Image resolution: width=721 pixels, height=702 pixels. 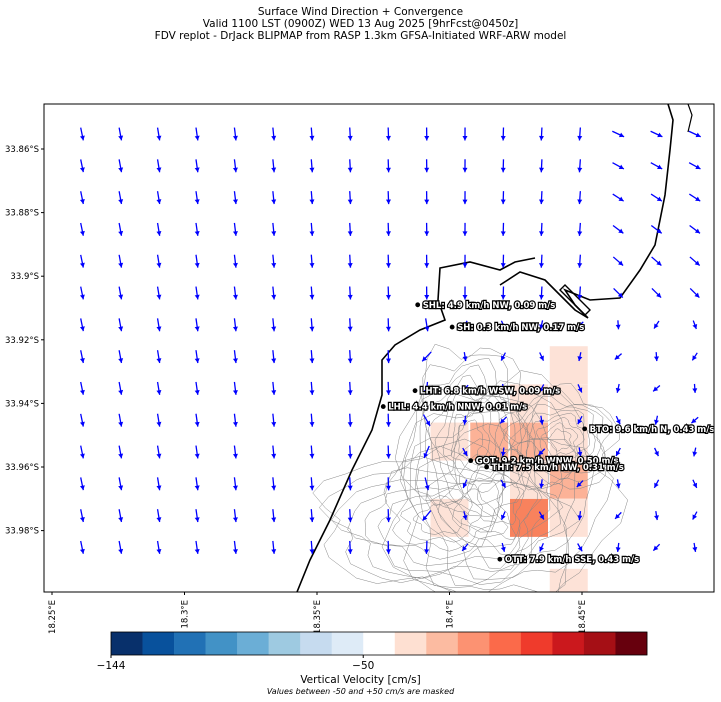 What do you see at coordinates (451, 614) in the screenshot?
I see `x-tick-label: 18.4°E` at bounding box center [451, 614].